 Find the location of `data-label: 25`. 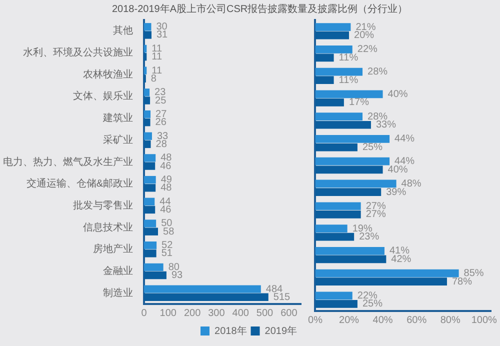

data-label: 25 is located at coordinates (161, 100).